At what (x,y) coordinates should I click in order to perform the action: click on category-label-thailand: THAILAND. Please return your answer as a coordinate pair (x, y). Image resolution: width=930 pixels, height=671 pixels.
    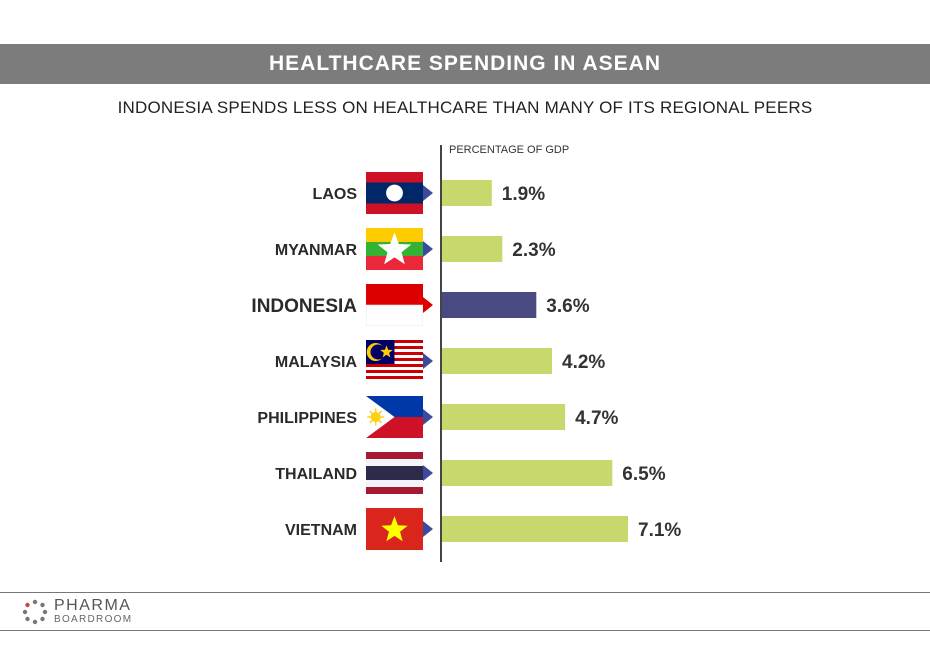
    Looking at the image, I should click on (316, 474).